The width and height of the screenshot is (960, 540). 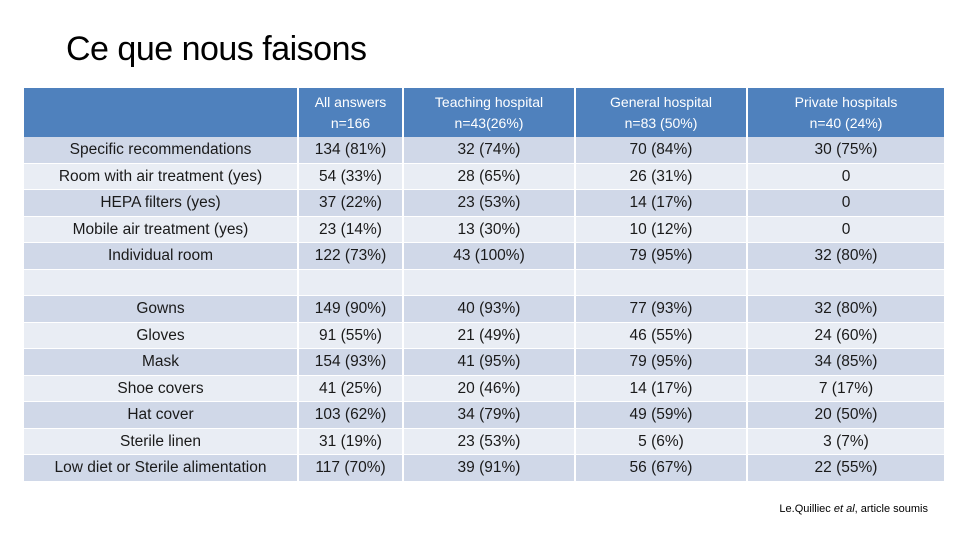 What do you see at coordinates (351, 362) in the screenshot?
I see `table-cell: 154 (93%)` at bounding box center [351, 362].